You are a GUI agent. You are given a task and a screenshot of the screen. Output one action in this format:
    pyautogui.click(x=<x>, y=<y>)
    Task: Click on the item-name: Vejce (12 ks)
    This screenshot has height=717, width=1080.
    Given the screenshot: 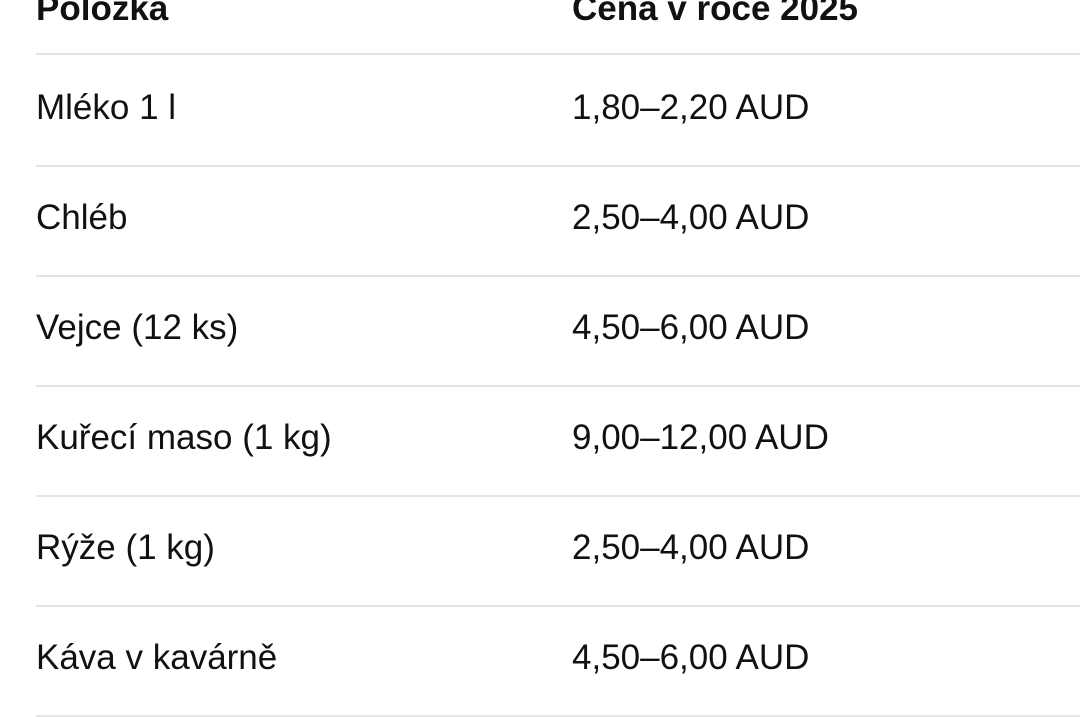 What is the action you would take?
    pyautogui.click(x=137, y=327)
    